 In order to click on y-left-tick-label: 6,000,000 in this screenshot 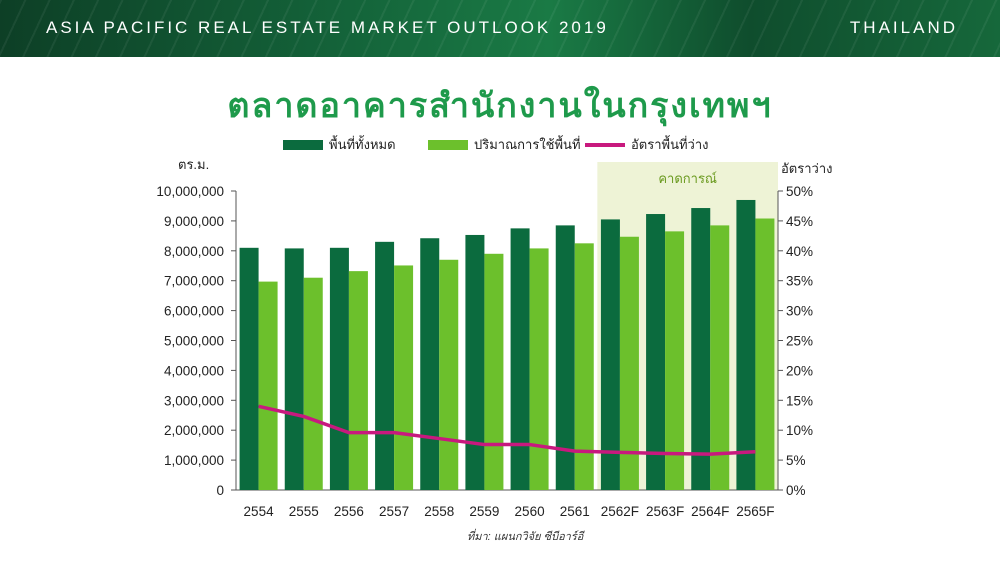, I will do `click(194, 311)`.